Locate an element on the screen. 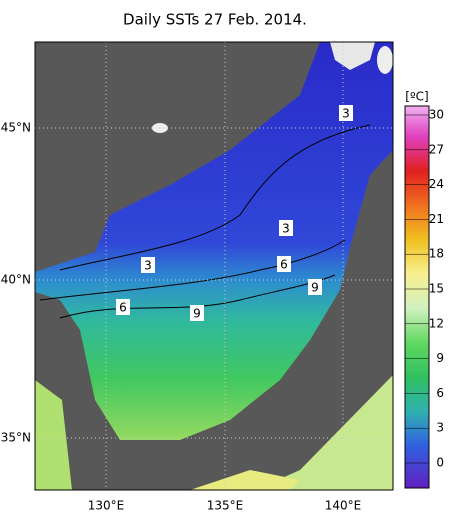  lat-label: 45°N is located at coordinates (16, 128).